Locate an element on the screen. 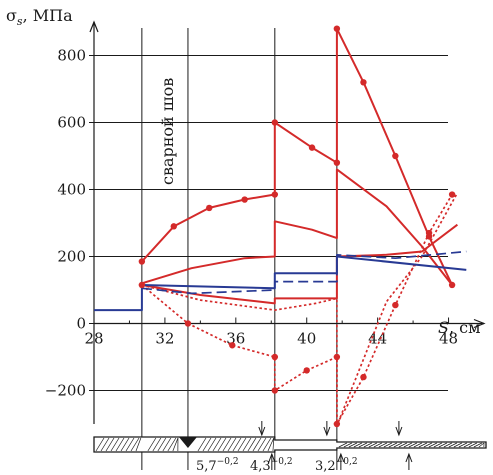 Image resolution: width=493 pixels, height=475 pixels. x-tick-label-1: 32 is located at coordinates (164, 339).